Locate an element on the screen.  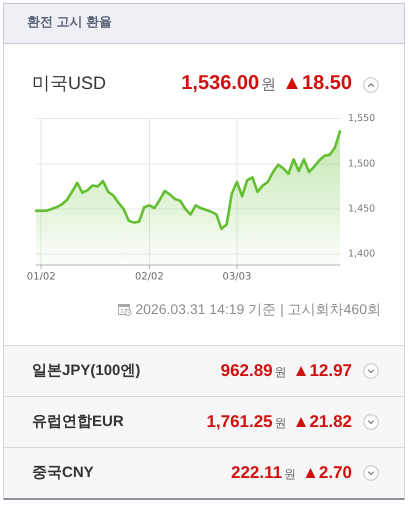
text: 유럽연합EUR is located at coordinates (78, 422).